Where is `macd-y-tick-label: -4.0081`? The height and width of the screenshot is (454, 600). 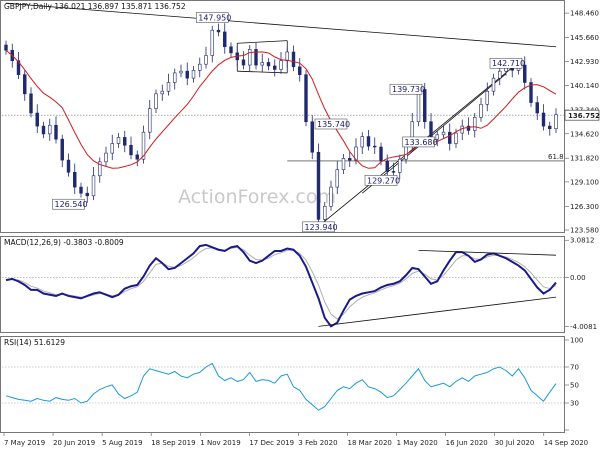
macd-y-tick-label: -4.0081 is located at coordinates (583, 327).